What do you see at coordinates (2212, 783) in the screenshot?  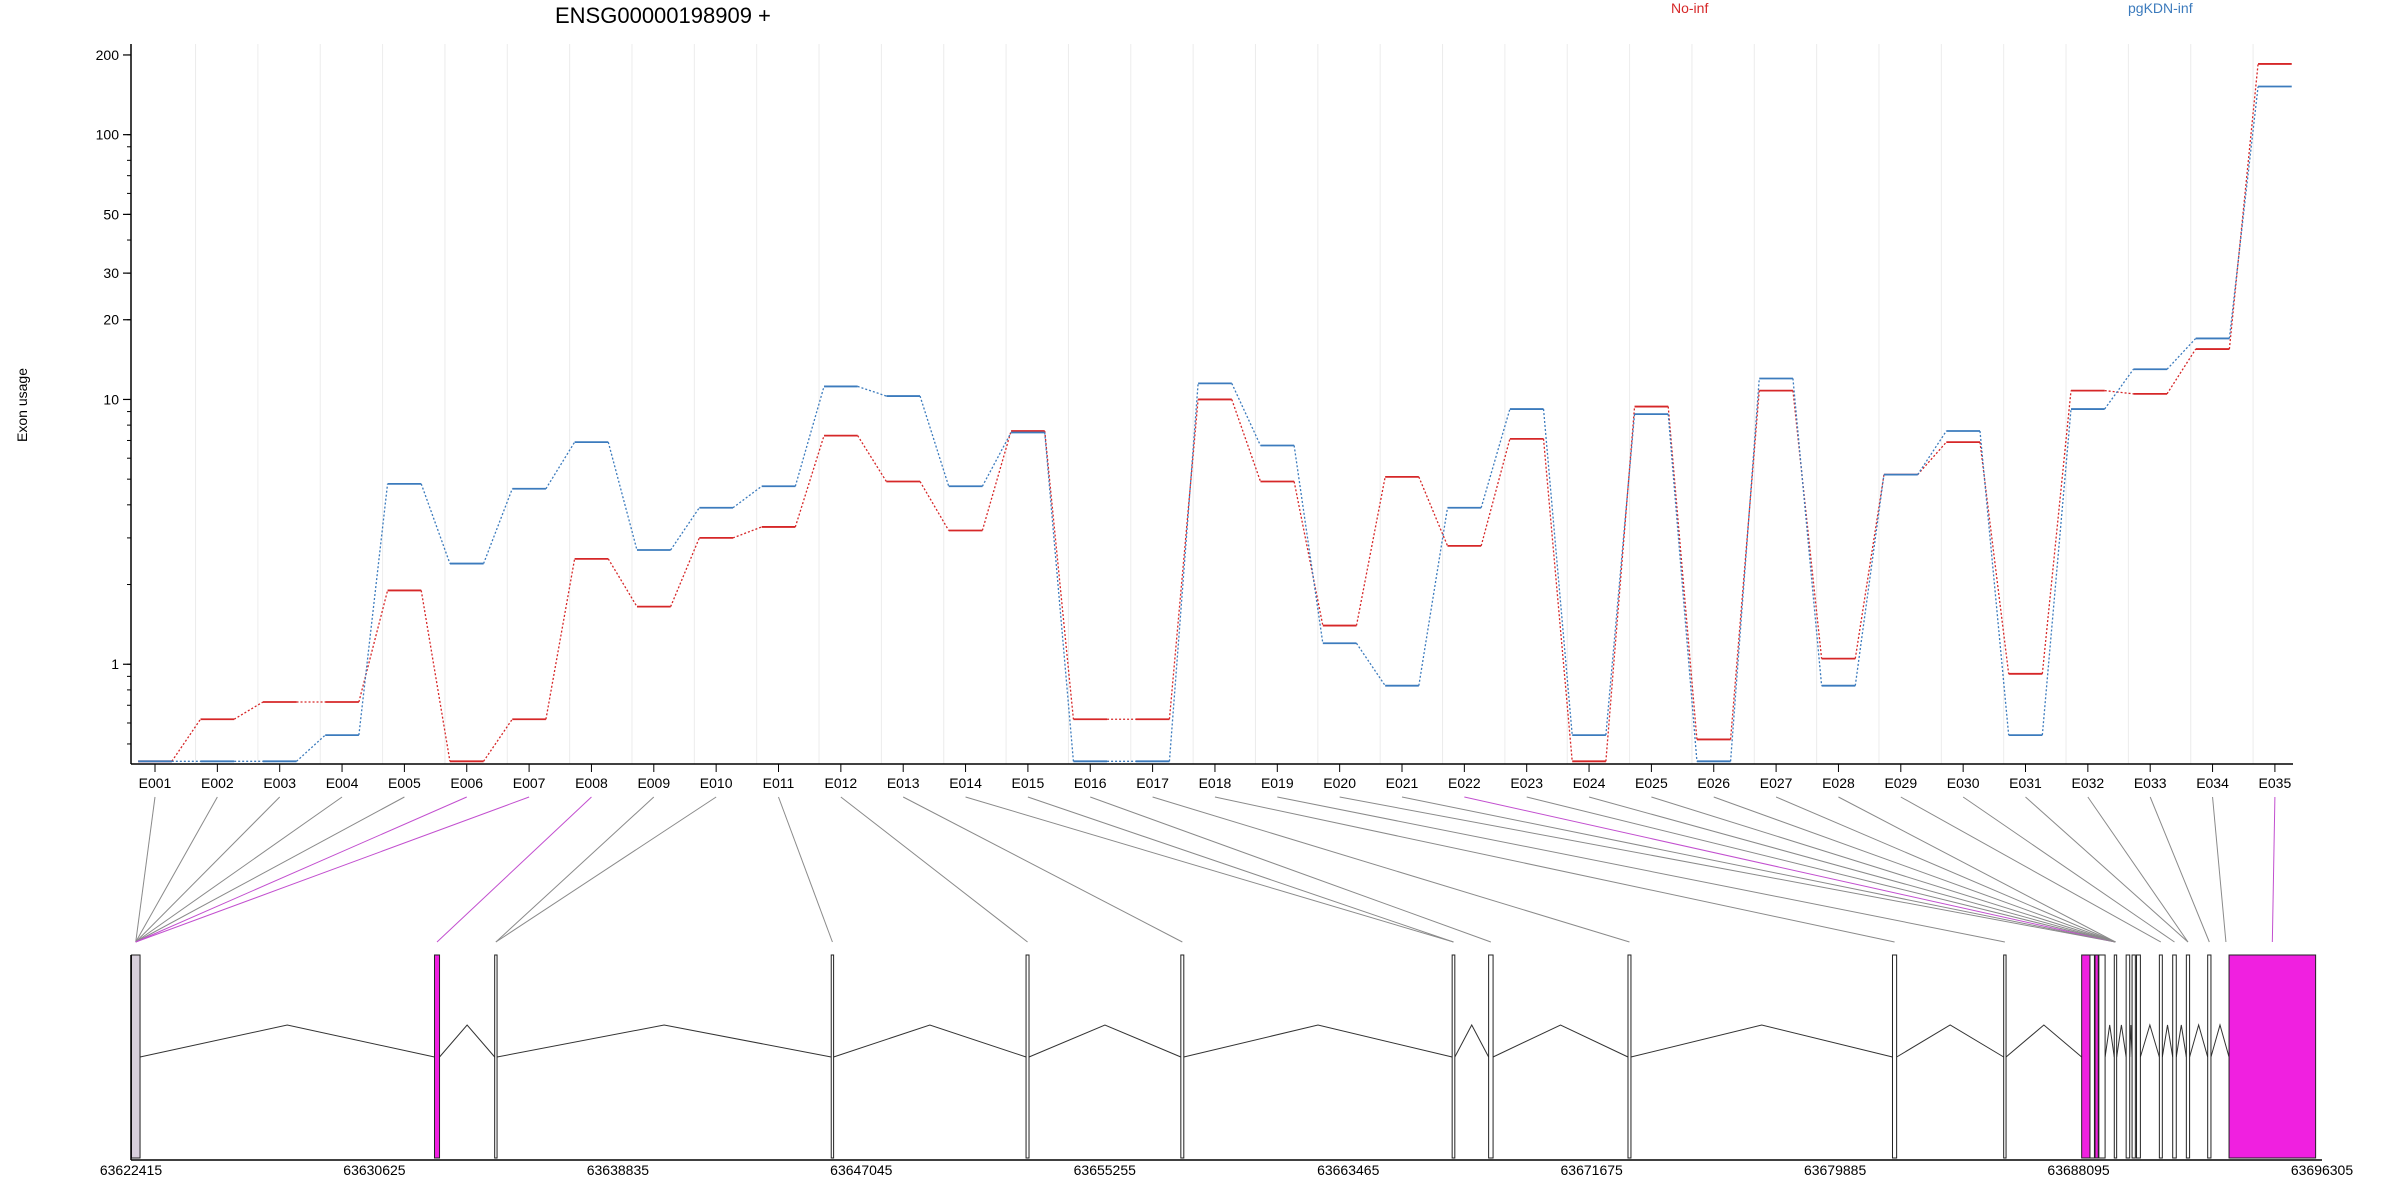 I see `x-tick-label-e034: E034` at bounding box center [2212, 783].